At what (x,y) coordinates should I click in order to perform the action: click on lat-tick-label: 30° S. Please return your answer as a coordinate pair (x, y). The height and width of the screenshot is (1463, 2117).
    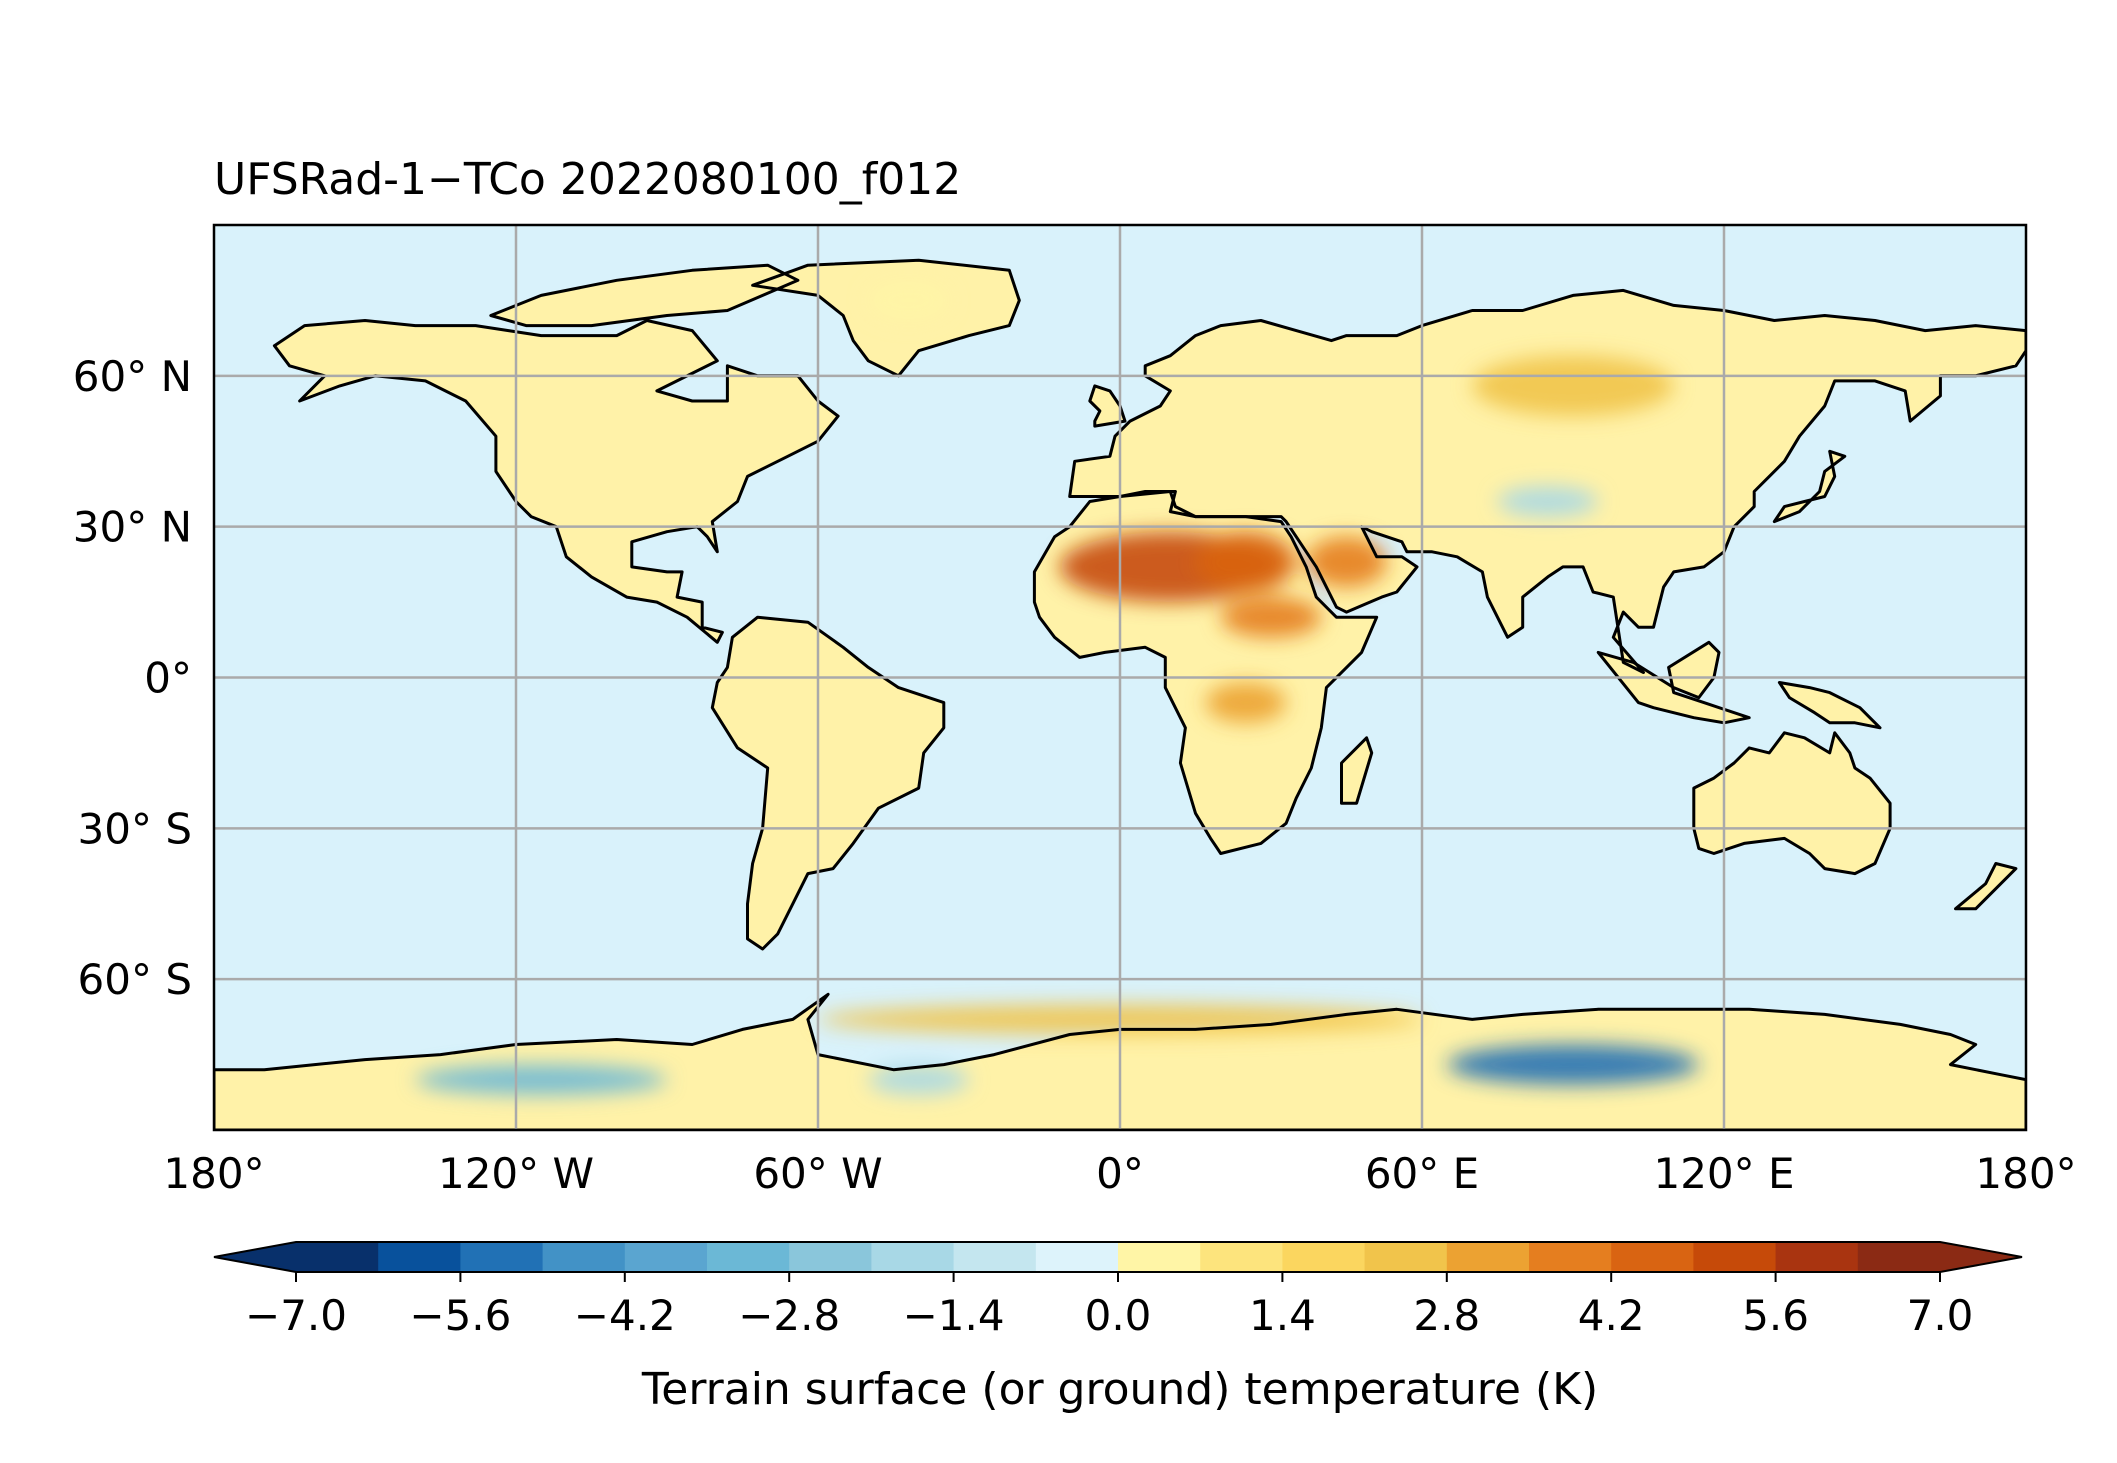
    Looking at the image, I should click on (135, 828).